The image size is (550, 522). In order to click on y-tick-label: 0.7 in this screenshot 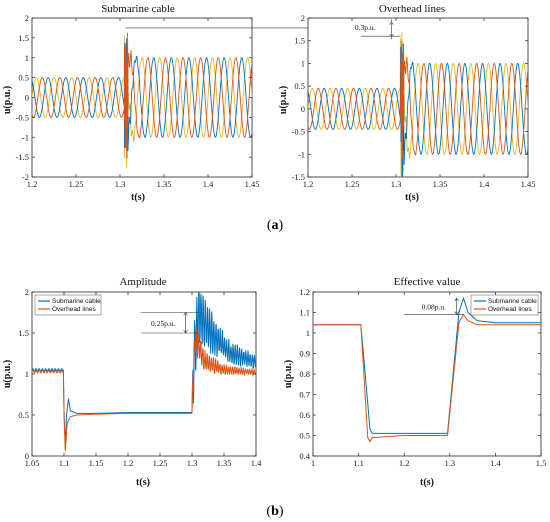, I will do `click(304, 395)`.